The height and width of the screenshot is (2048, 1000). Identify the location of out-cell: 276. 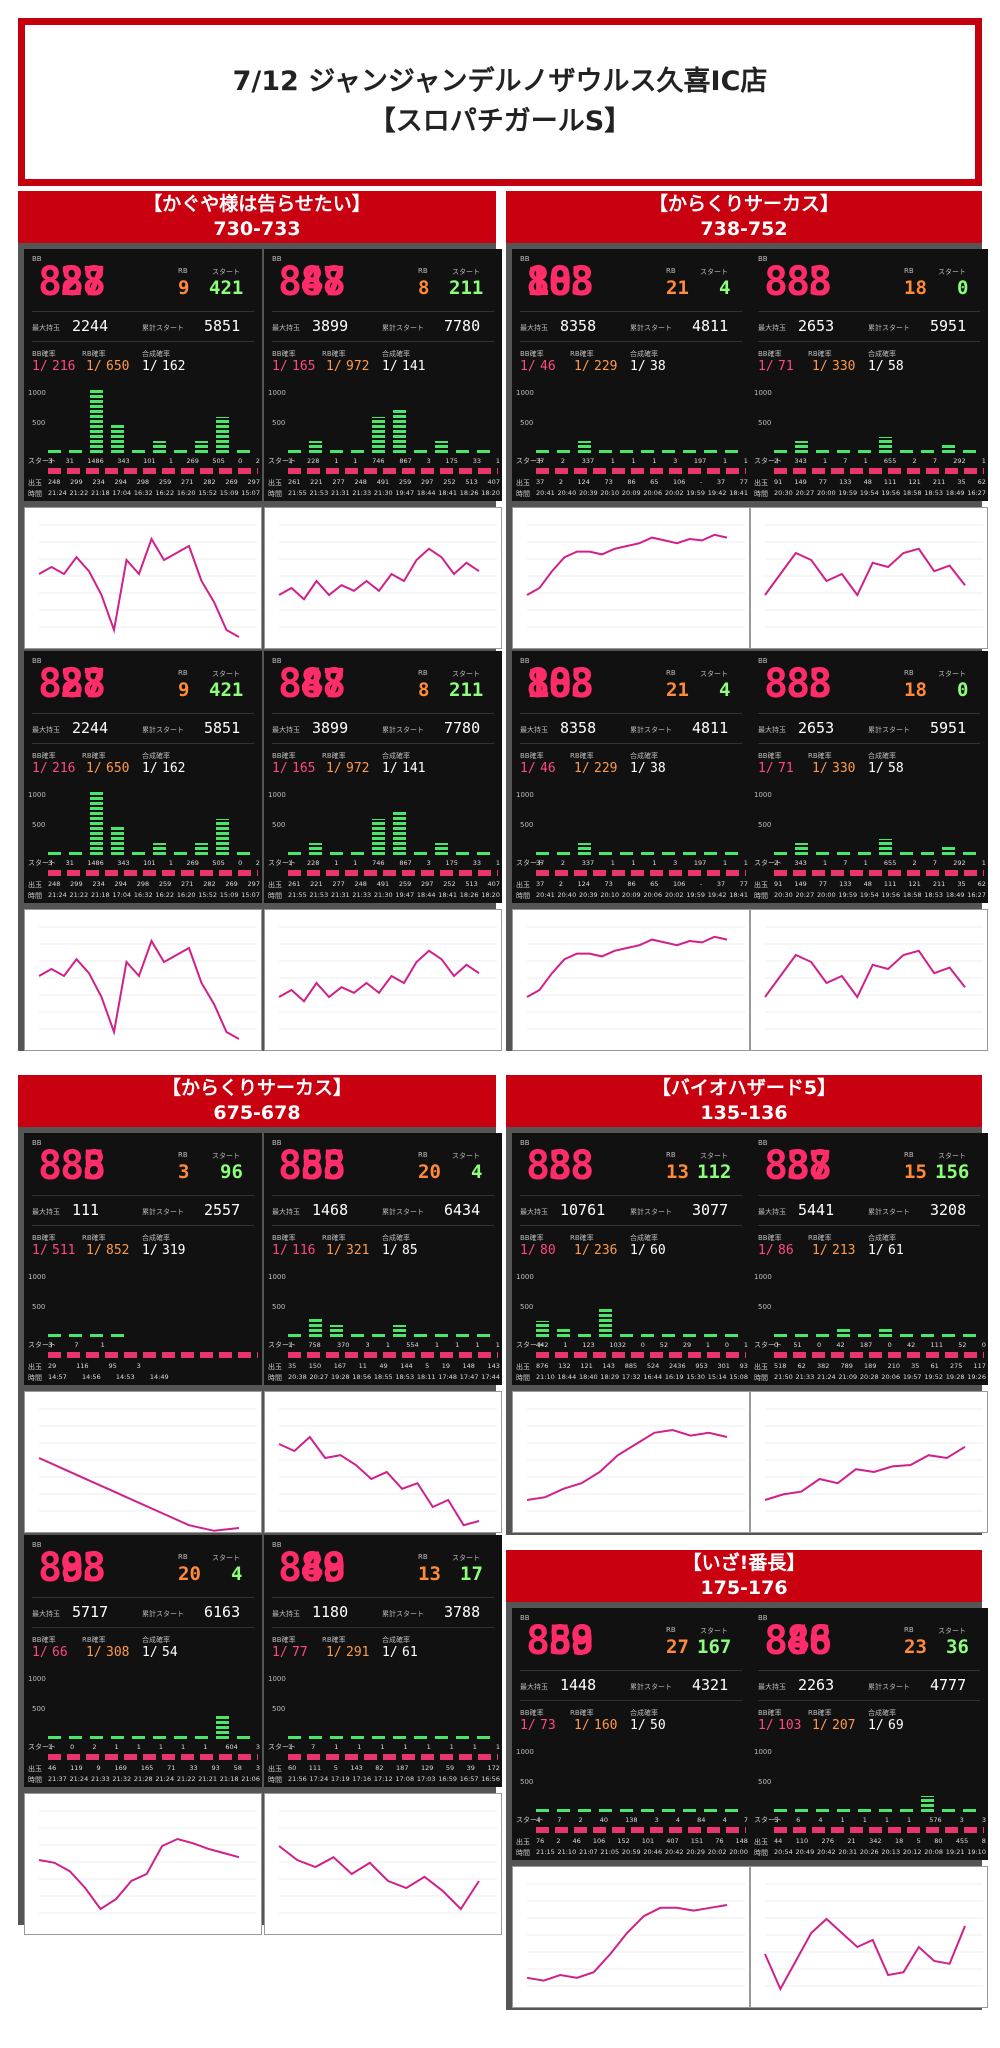
(827, 1841).